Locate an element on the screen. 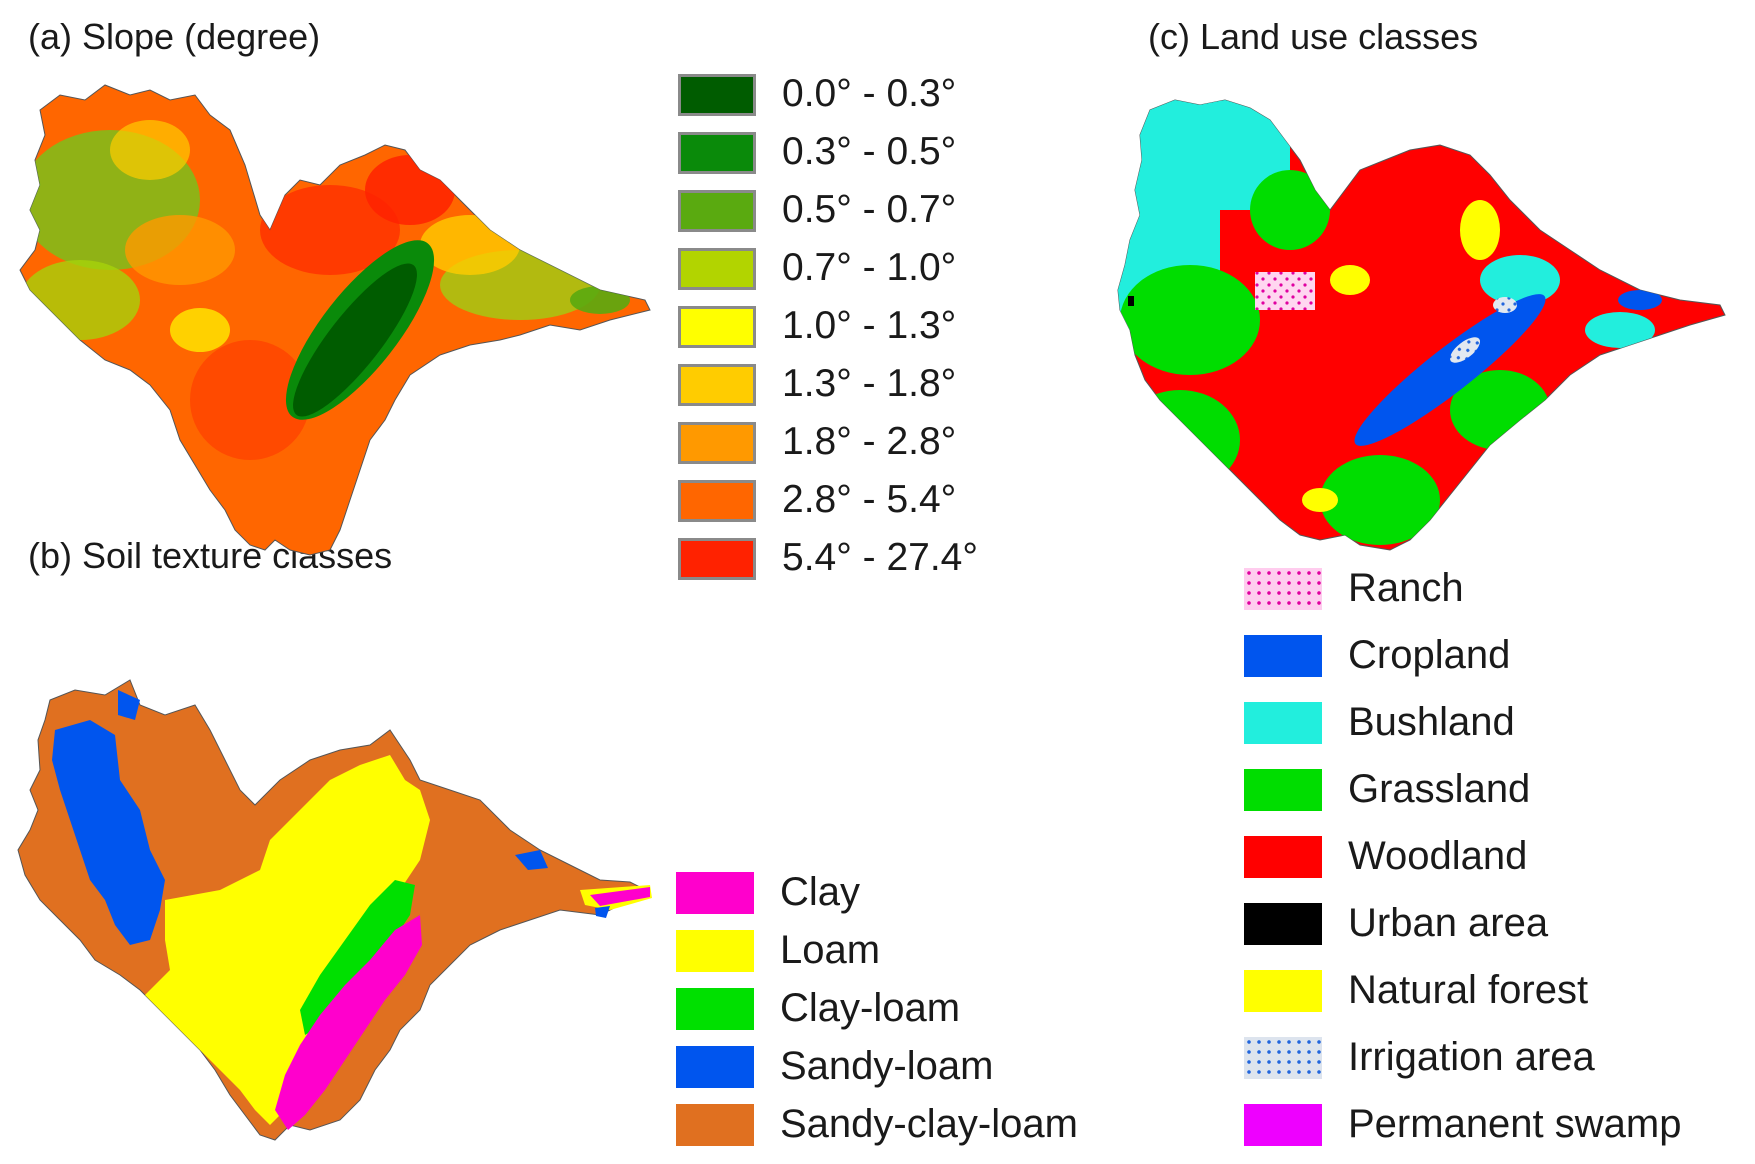 This screenshot has height=1164, width=1755. legend-label: 0.5° - 0.7° is located at coordinates (869, 209).